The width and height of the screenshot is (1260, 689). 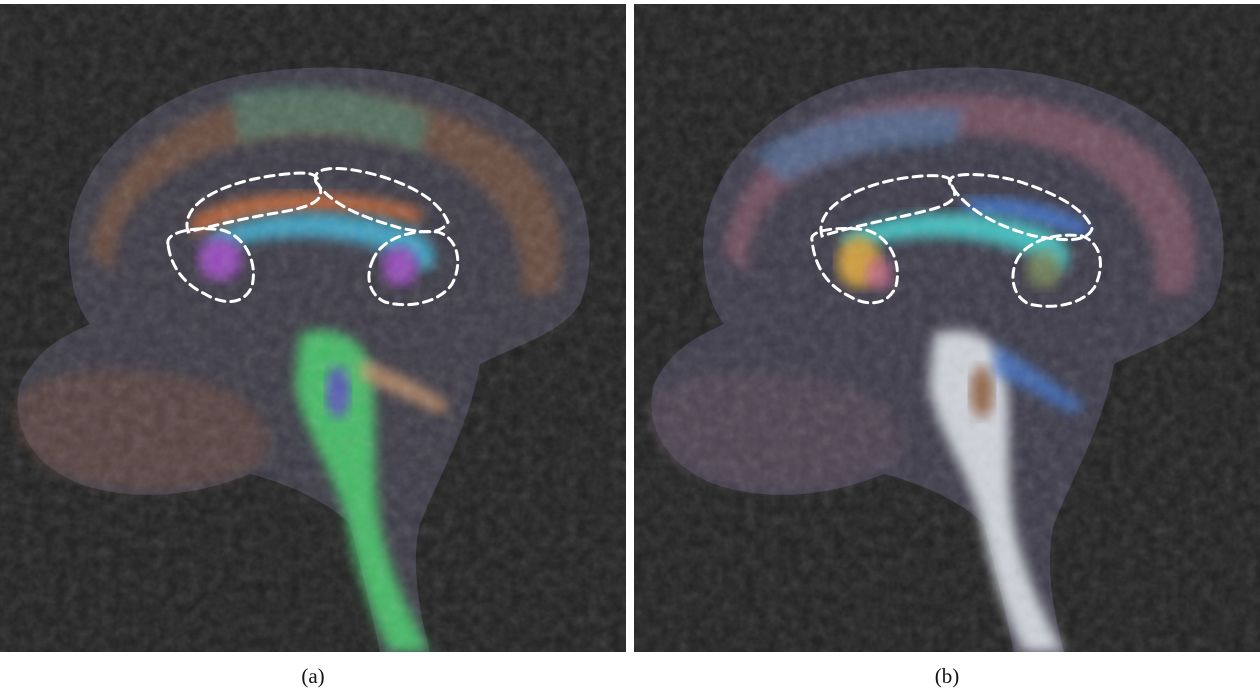 I want to click on caption-a: (a), so click(x=313, y=676).